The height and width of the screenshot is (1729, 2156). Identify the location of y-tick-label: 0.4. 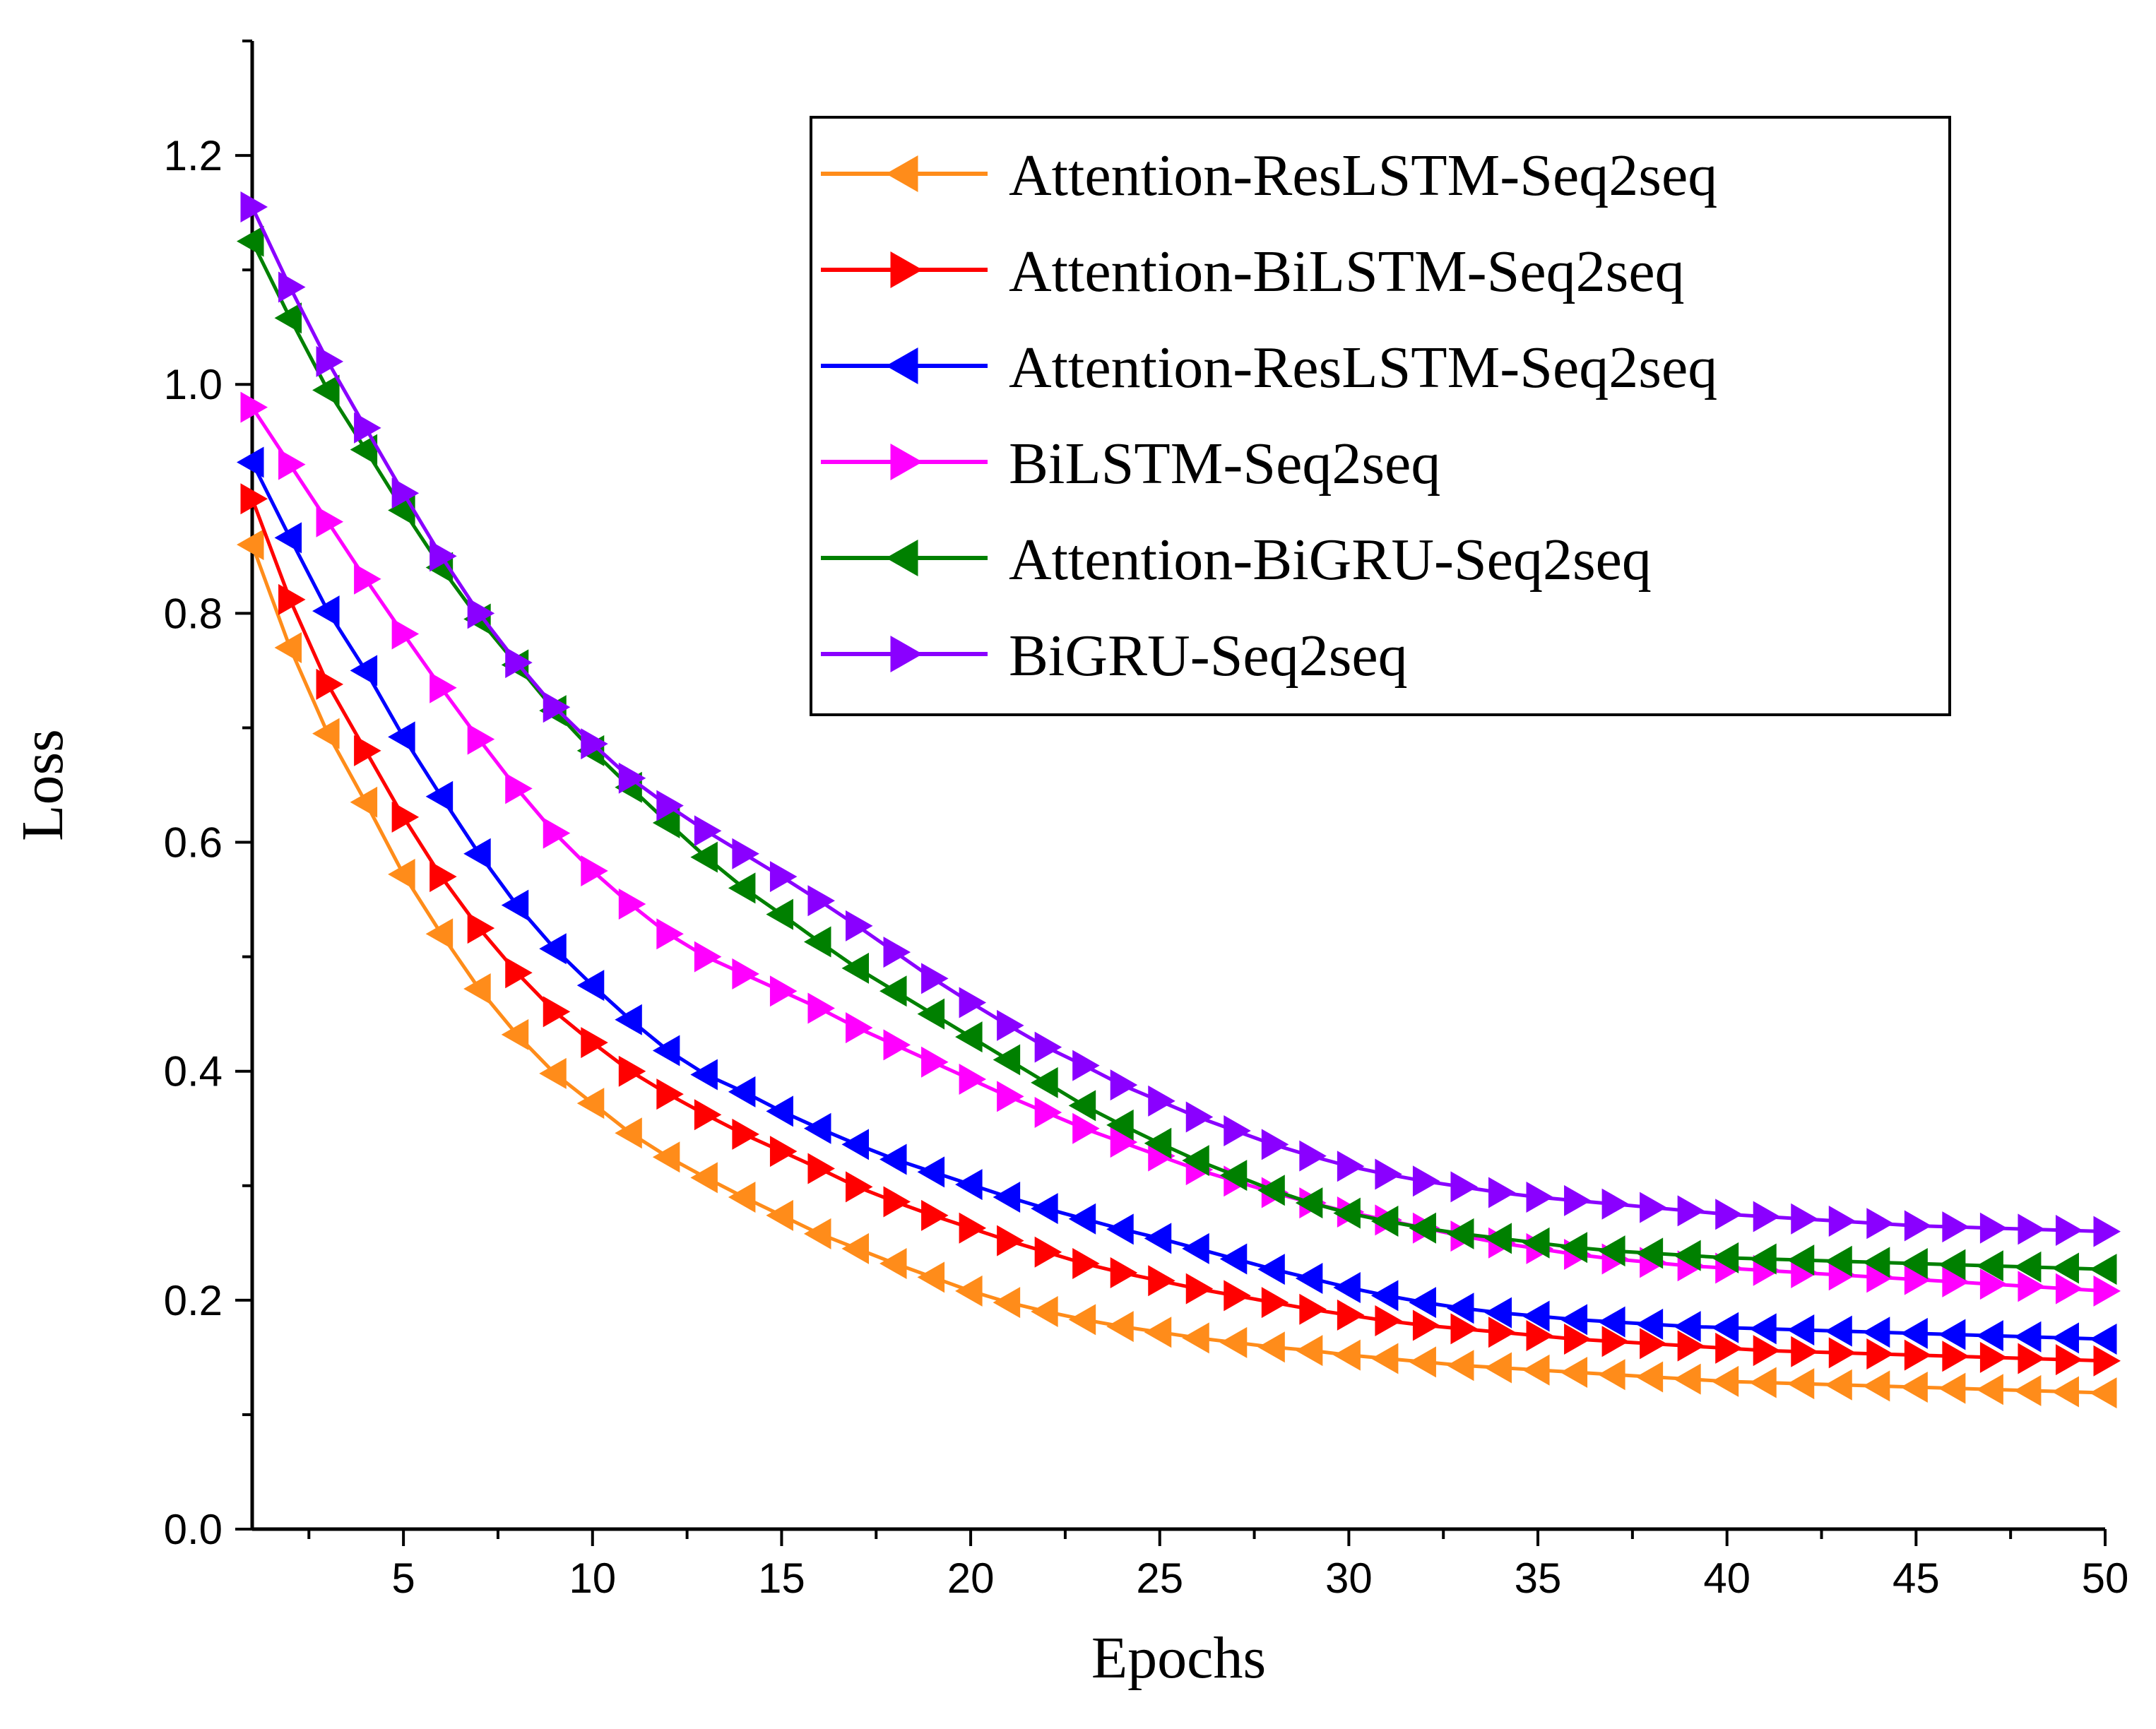
(193, 1071).